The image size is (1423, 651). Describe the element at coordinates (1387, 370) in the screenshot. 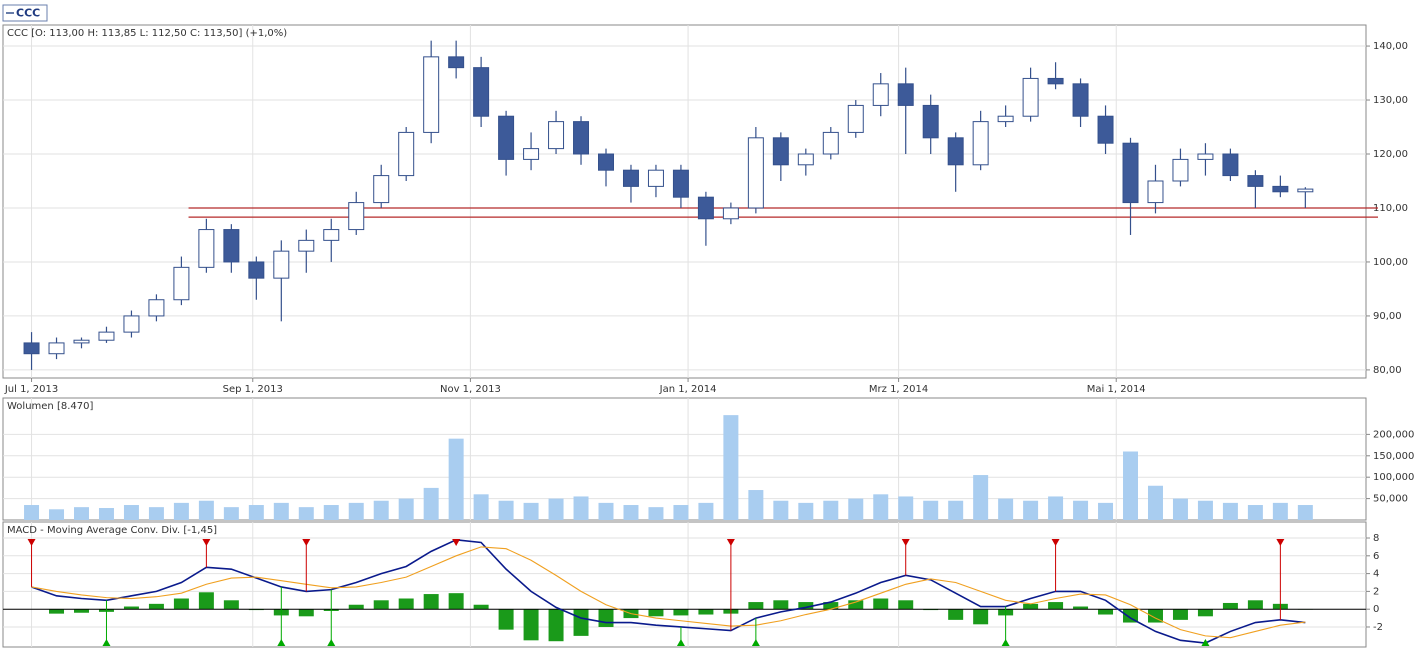

I see `y-tick-label: 80,00` at that location.